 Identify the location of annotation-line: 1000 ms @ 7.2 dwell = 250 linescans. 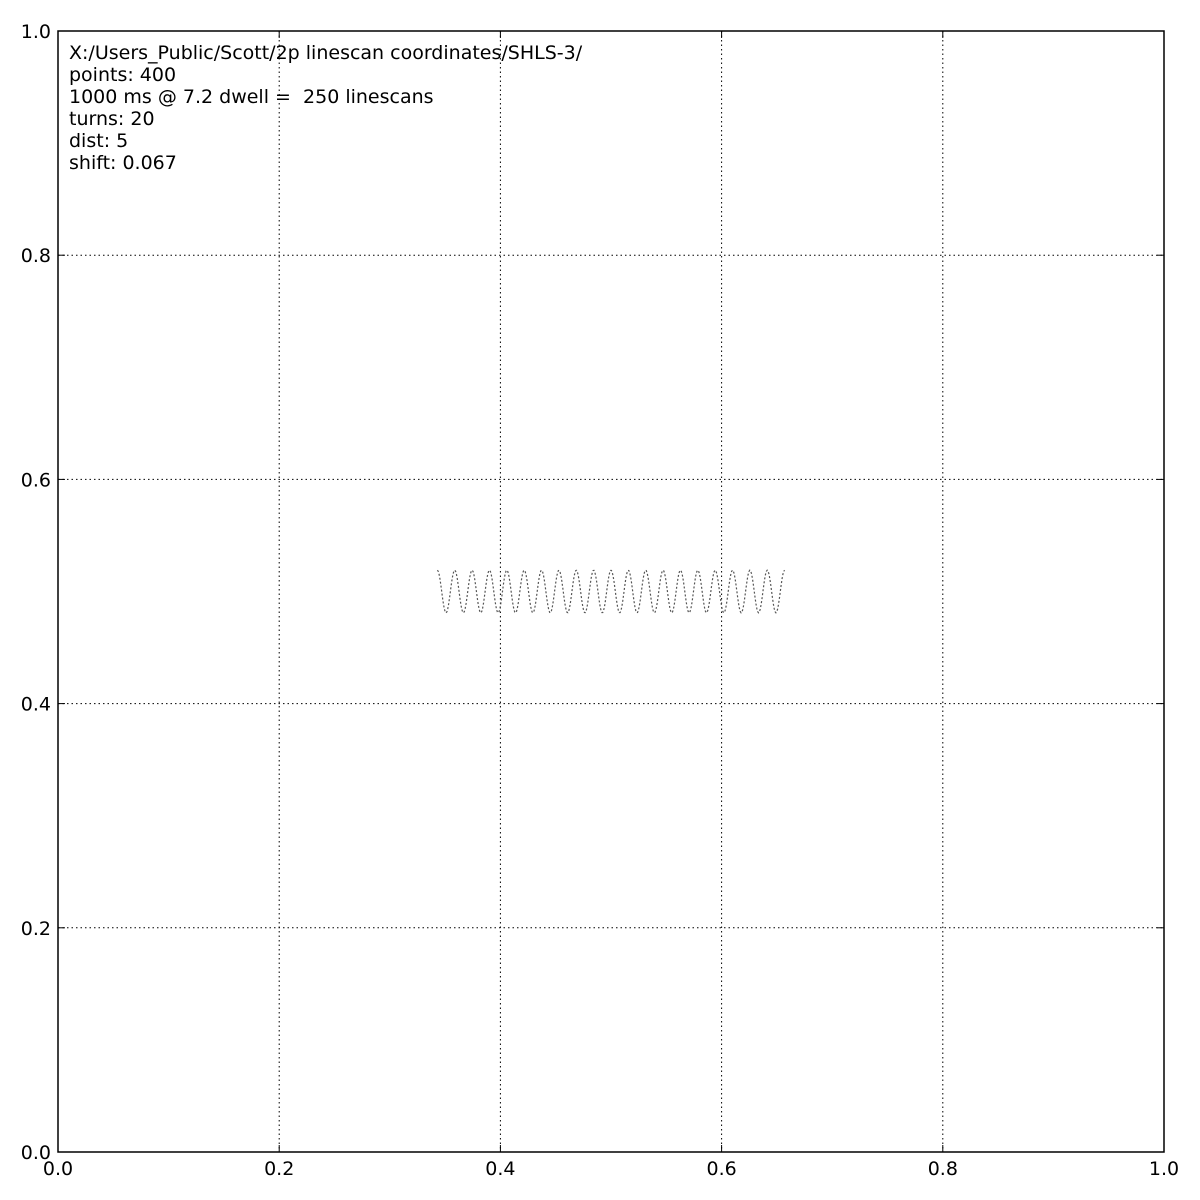
(251, 97).